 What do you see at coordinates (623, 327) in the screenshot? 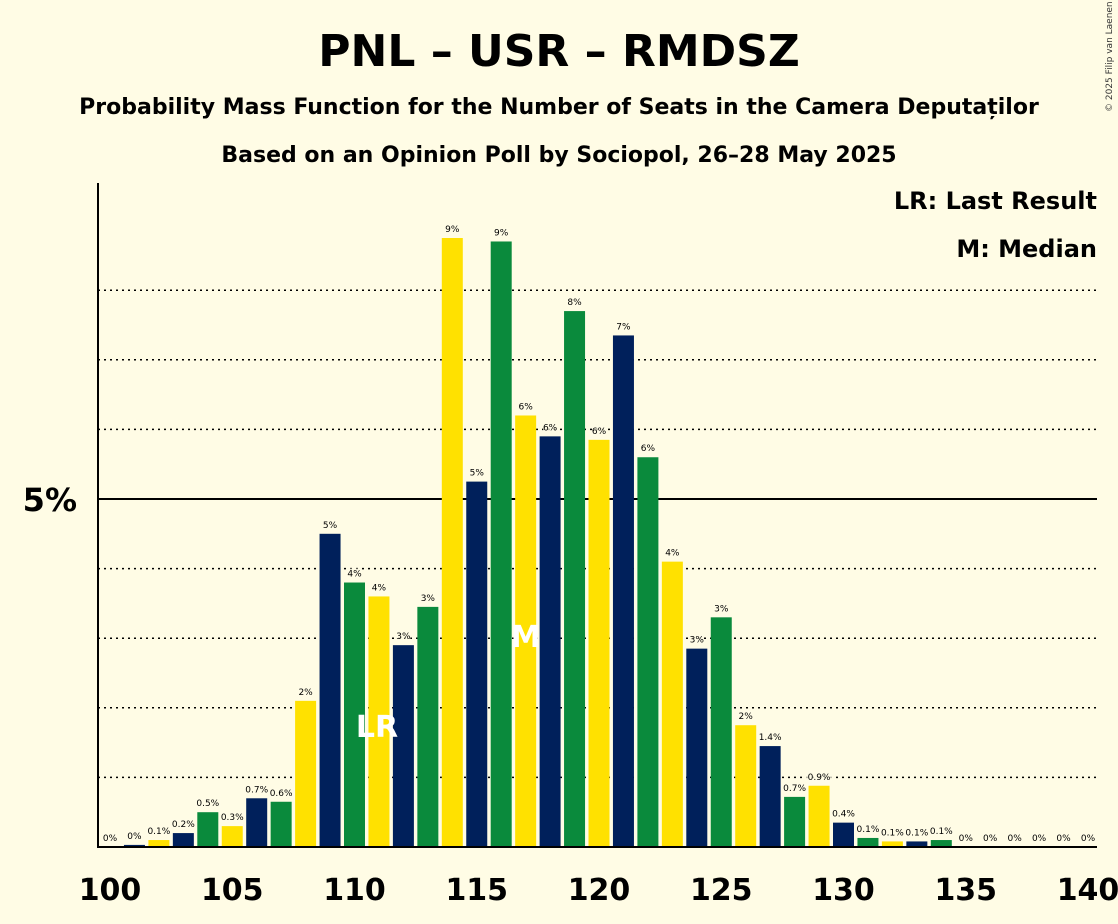
I see `bar-label-121: 7%` at bounding box center [623, 327].